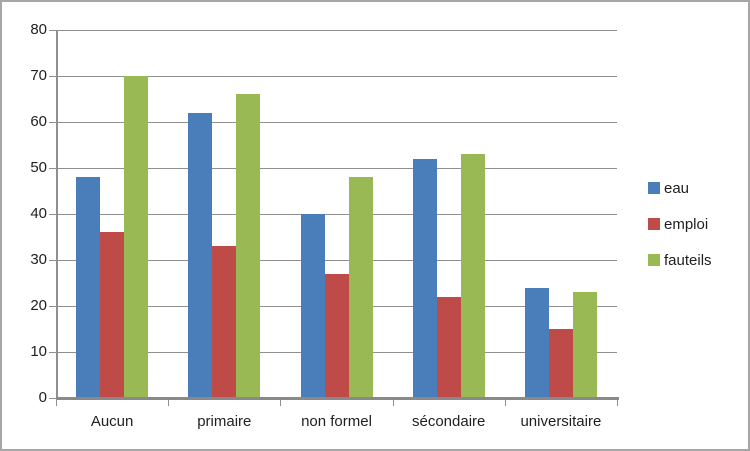 The image size is (750, 451). I want to click on legend-label: eau, so click(677, 188).